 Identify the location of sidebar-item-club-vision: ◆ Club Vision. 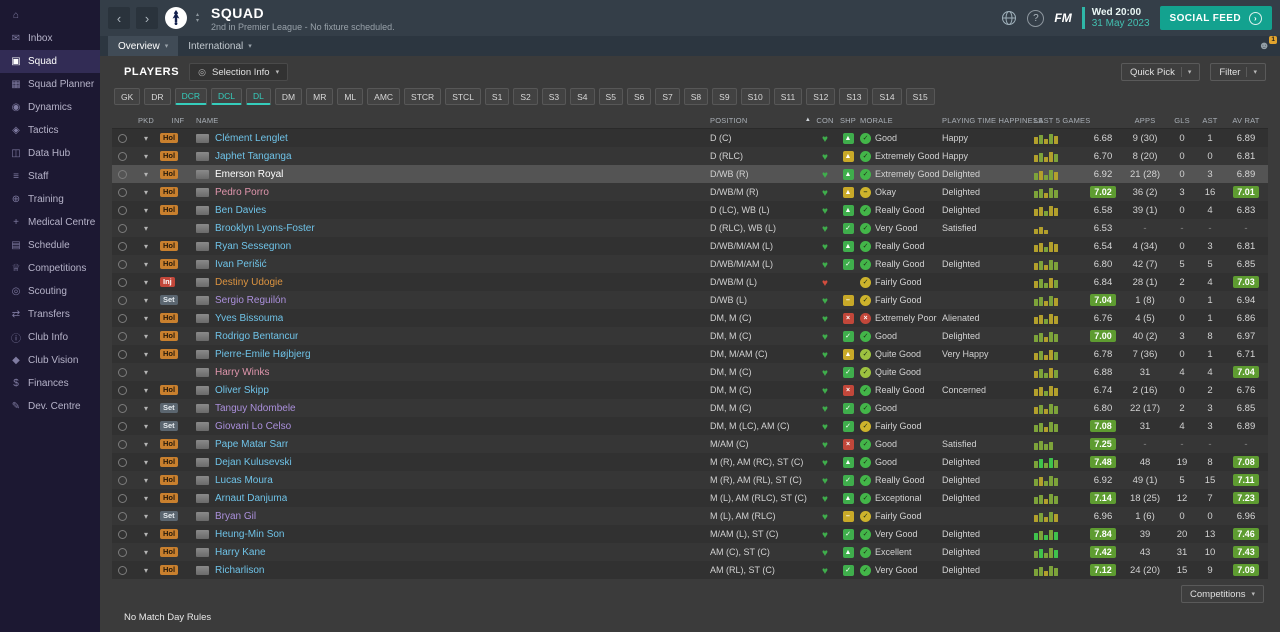
(50, 360).